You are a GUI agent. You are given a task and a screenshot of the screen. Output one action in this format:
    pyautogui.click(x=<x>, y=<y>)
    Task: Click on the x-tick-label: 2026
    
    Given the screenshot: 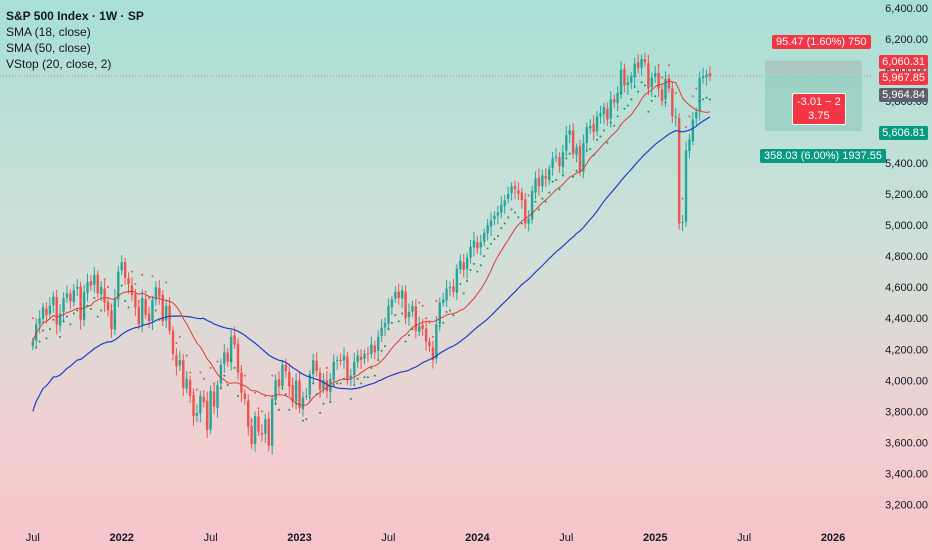 What is the action you would take?
    pyautogui.click(x=833, y=538)
    